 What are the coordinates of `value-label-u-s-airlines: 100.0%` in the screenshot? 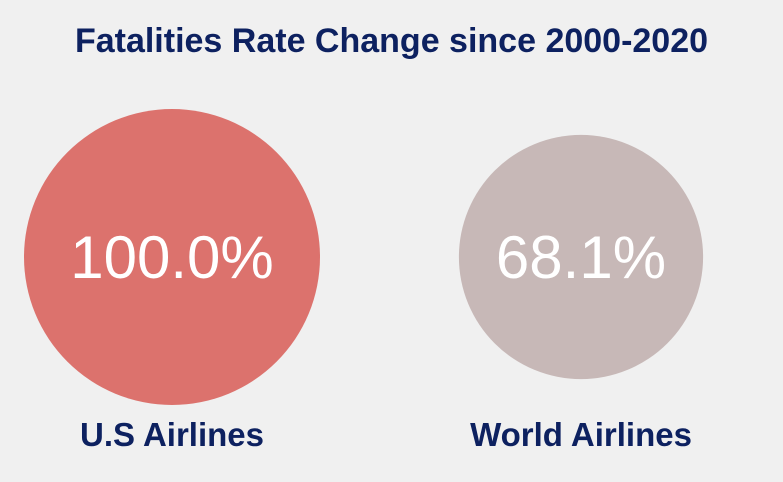 It's located at (172, 257).